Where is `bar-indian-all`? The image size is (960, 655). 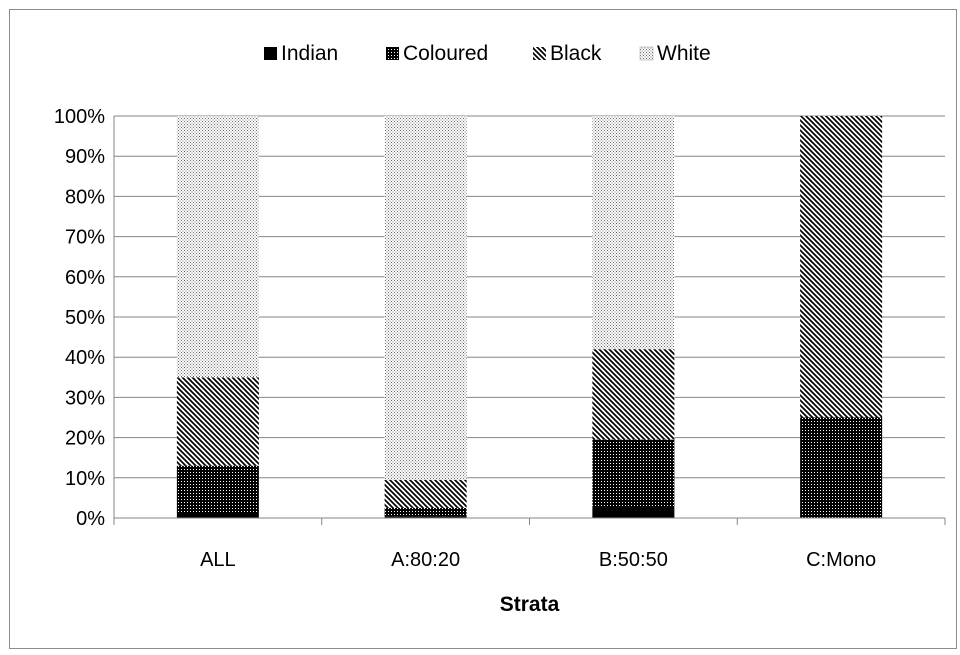
bar-indian-all is located at coordinates (217, 515).